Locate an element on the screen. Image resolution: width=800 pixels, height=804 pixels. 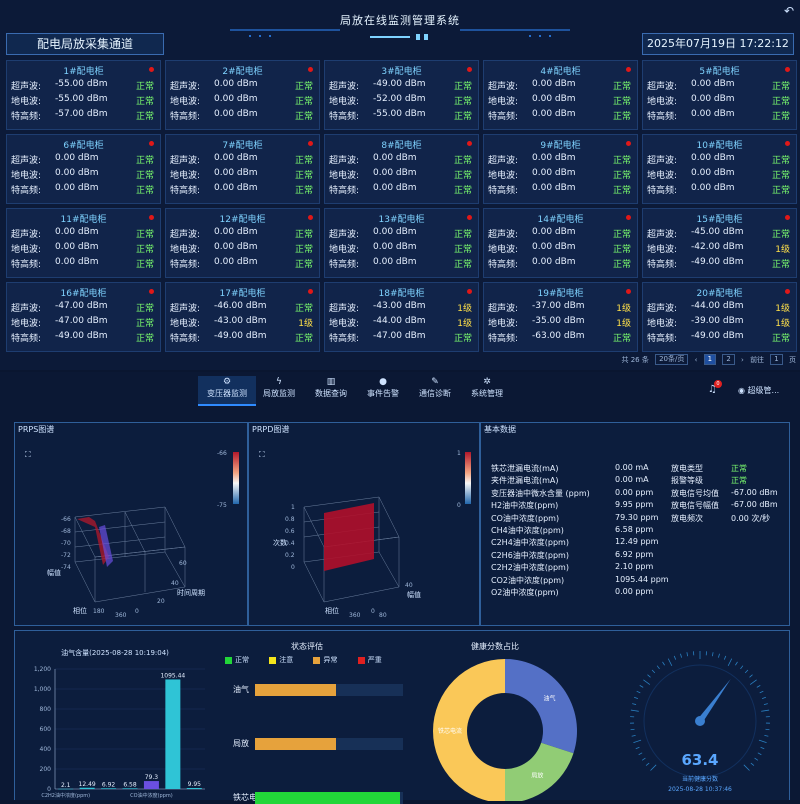
prev-page-icon: ‹ is located at coordinates (696, 360).